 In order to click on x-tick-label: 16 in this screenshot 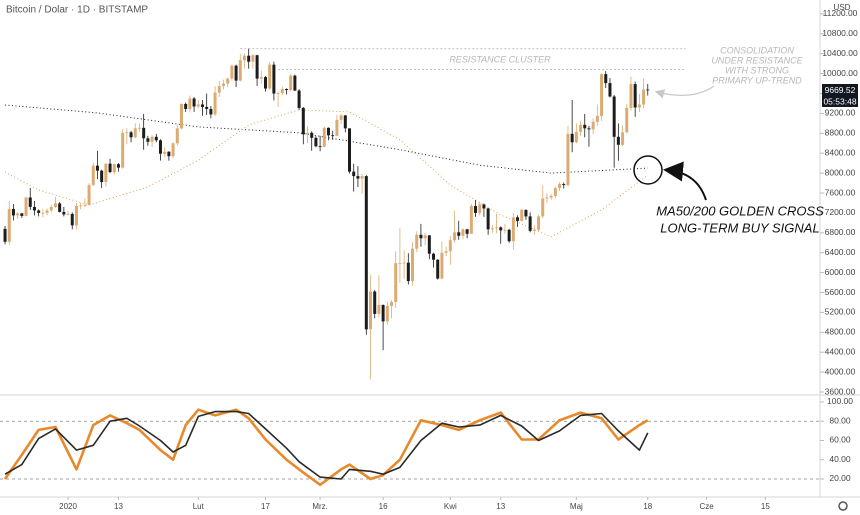, I will do `click(383, 506)`.